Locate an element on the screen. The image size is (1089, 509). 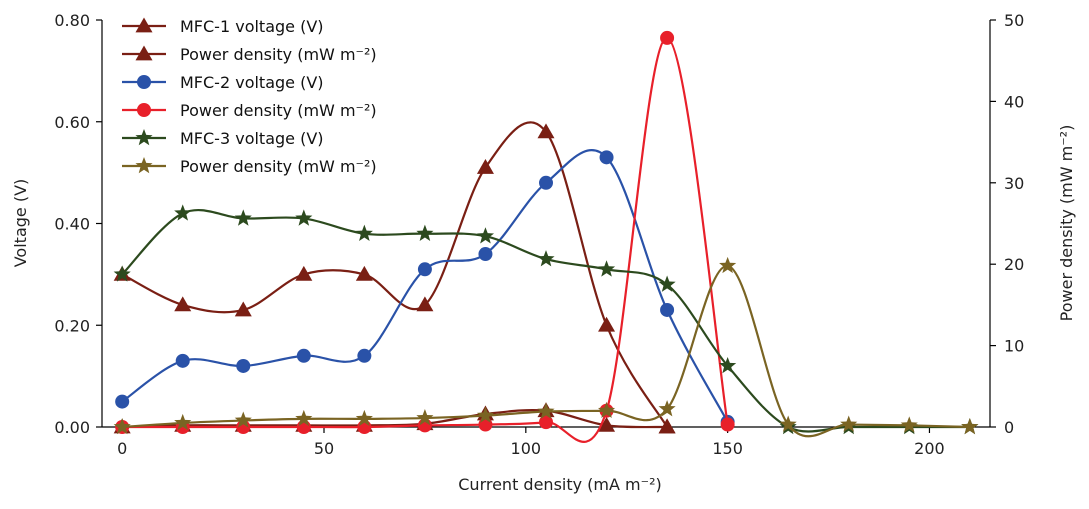
y-right-tick-label: 10 is located at coordinates (1014, 346).